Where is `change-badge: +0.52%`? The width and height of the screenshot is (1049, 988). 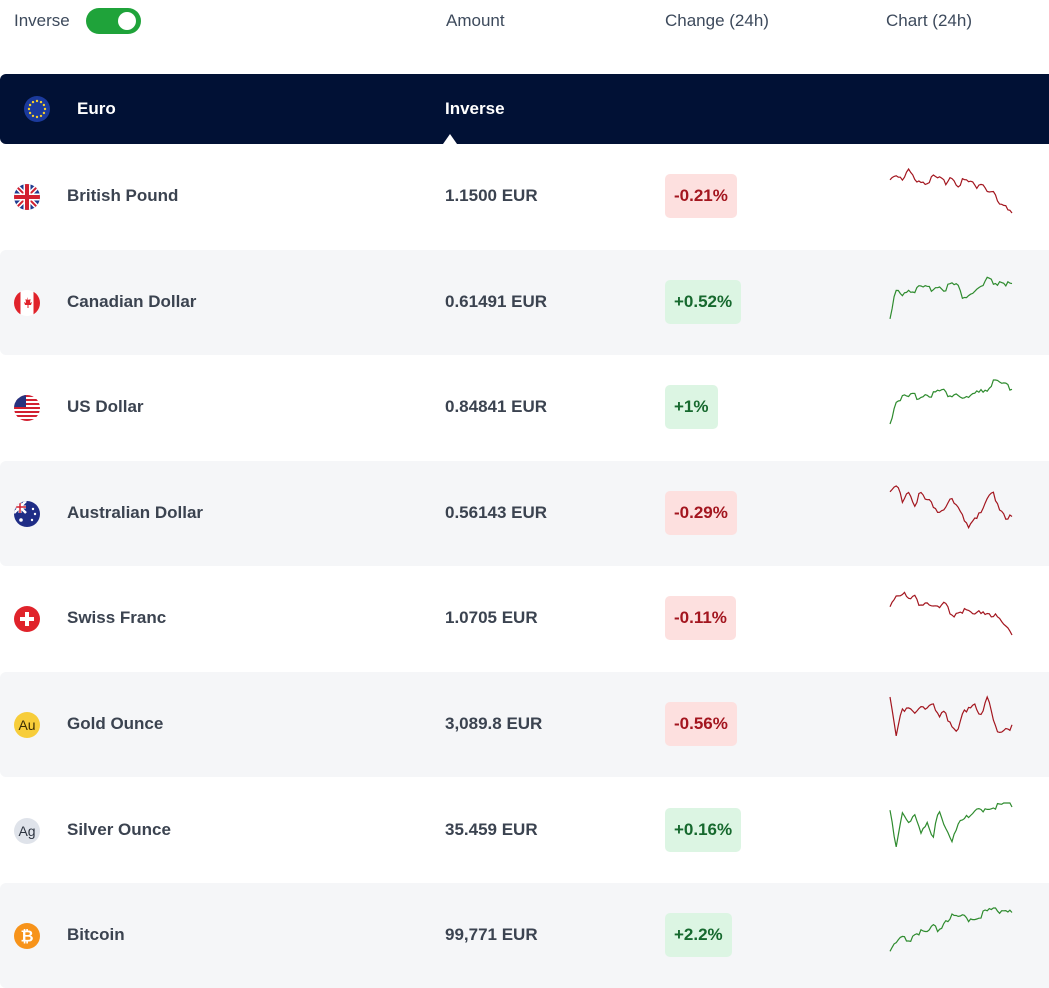 change-badge: +0.52% is located at coordinates (703, 301).